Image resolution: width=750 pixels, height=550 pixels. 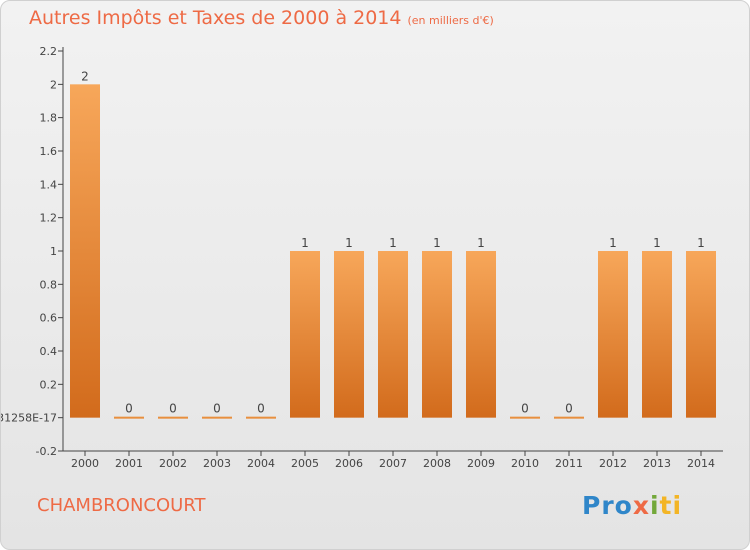 I want to click on y-tick-label: 1.8, so click(x=49, y=118).